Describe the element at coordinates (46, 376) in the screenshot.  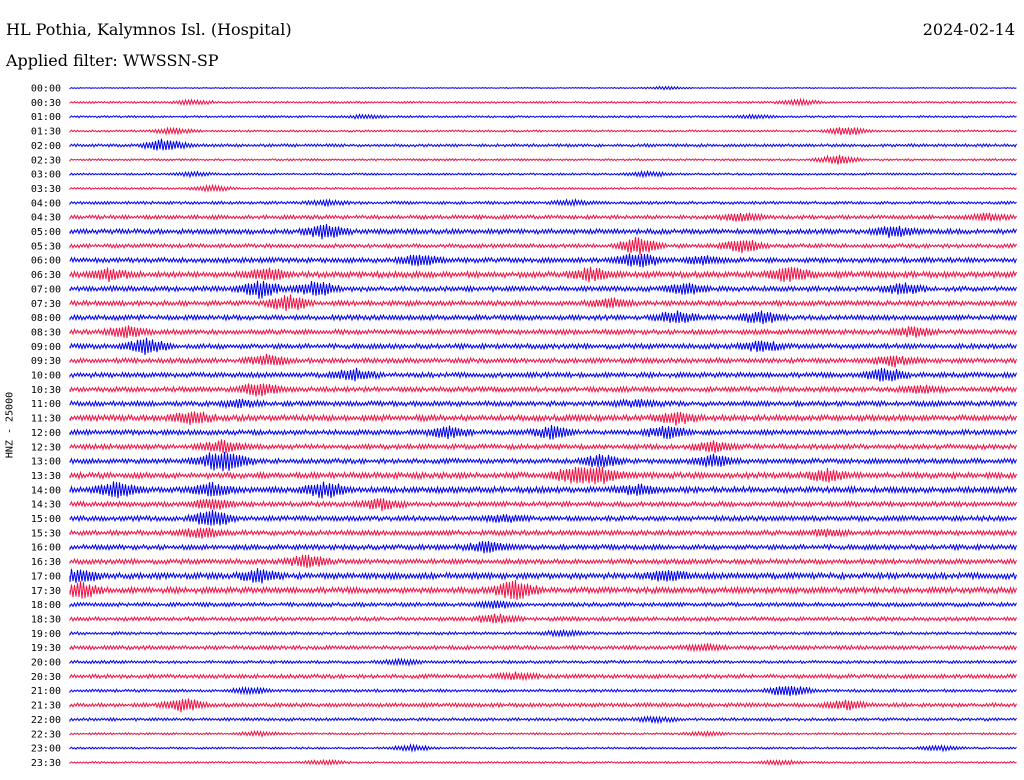
I see `time-tick-label: 10:00` at that location.